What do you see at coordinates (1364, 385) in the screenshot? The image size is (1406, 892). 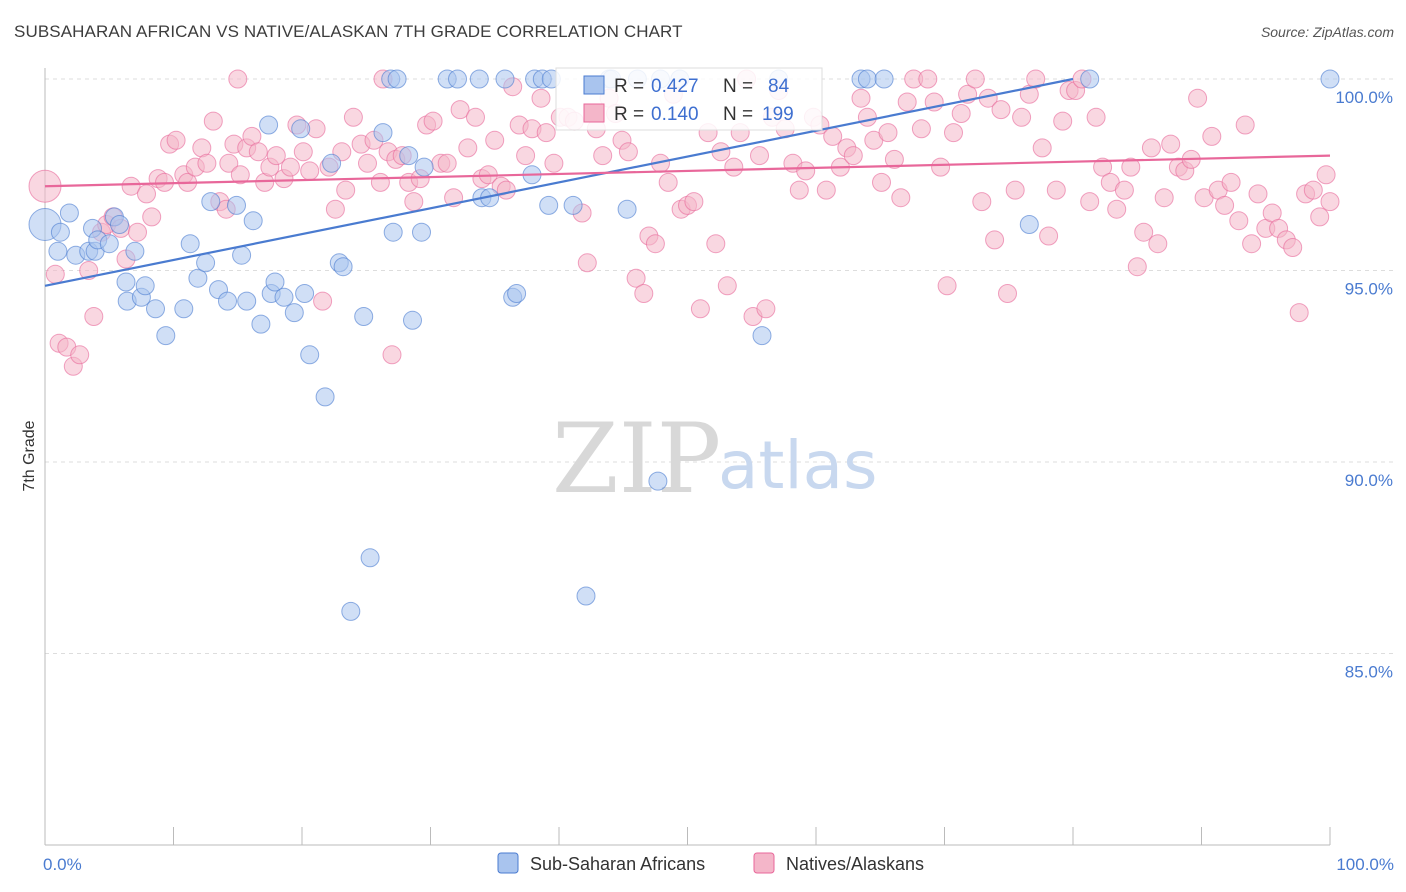 I see `y-tick-labels: 100.0% 95.0% 90.0% 85.0%` at bounding box center [1364, 385].